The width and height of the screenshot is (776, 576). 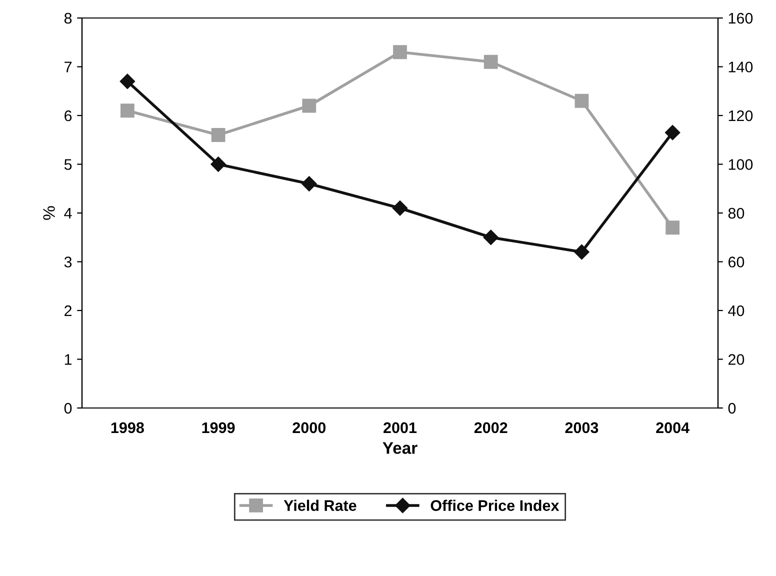 What do you see at coordinates (68, 408) in the screenshot?
I see `y-tick-label: 0` at bounding box center [68, 408].